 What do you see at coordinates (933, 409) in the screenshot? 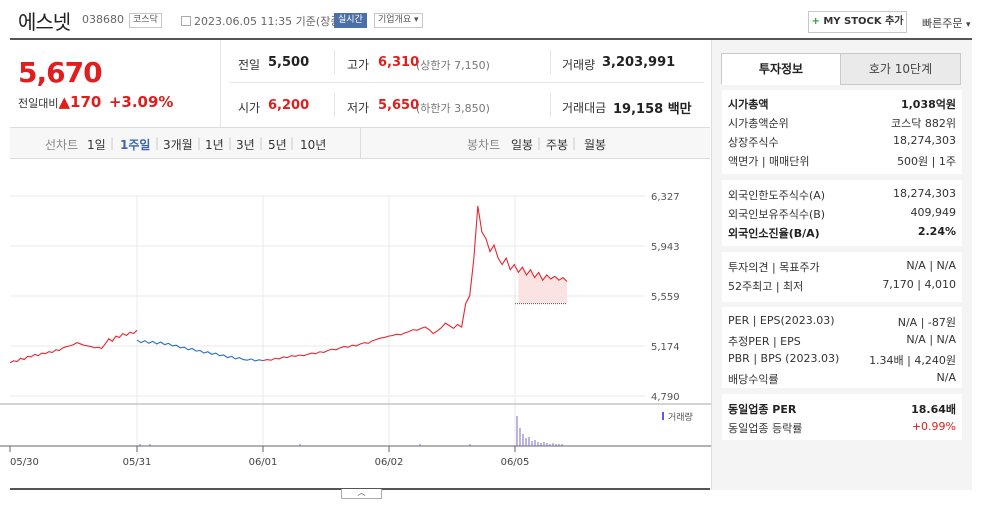
I see `info-value: 18.64배` at bounding box center [933, 409].